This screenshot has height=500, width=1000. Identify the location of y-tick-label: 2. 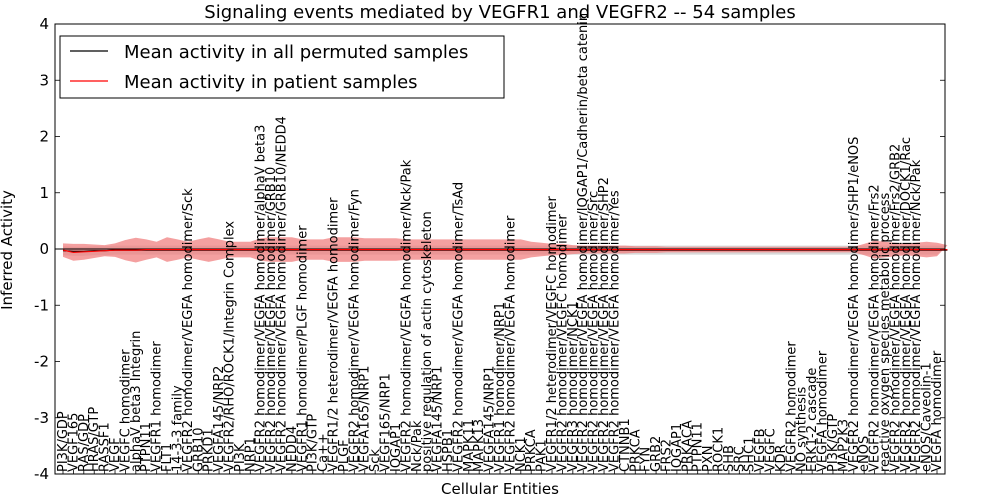
(44, 137).